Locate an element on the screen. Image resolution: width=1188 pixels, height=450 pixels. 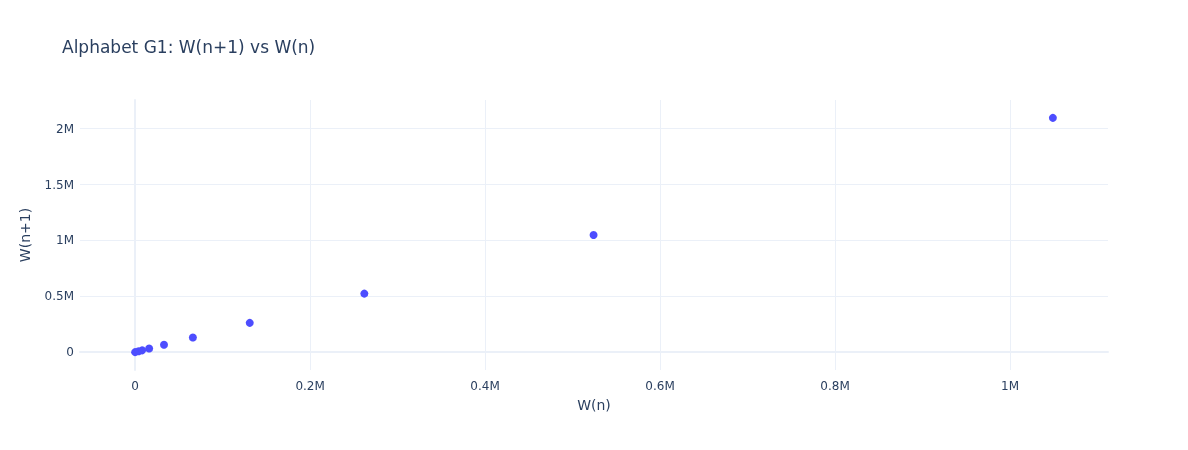
x-tick-label: 0 is located at coordinates (135, 386).